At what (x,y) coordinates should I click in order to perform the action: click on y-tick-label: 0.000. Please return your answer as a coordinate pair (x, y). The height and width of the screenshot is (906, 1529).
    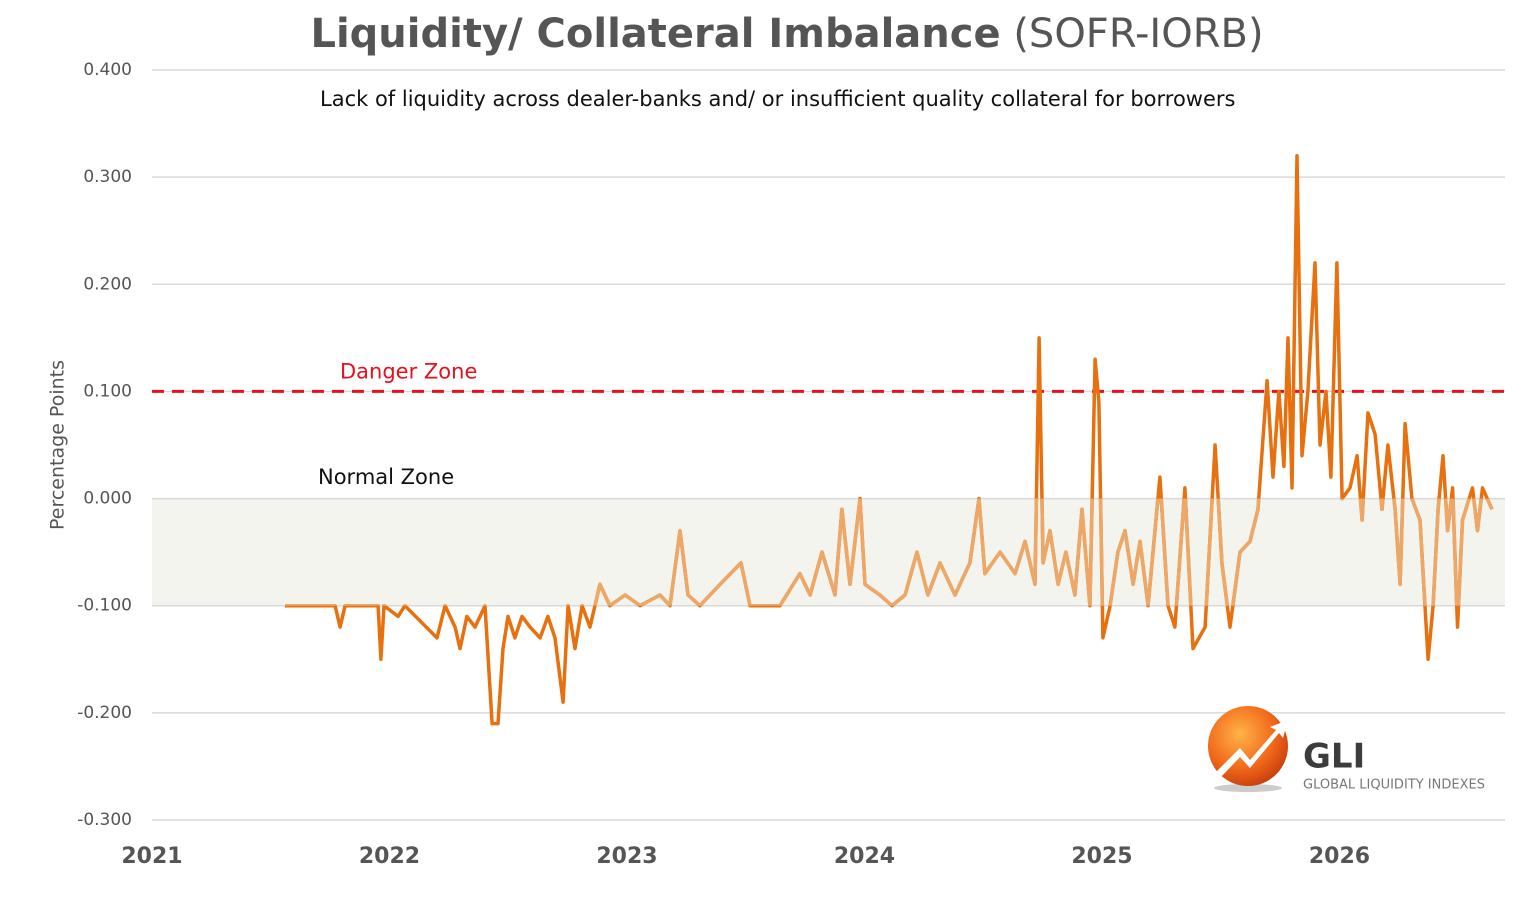
    Looking at the image, I should click on (107, 499).